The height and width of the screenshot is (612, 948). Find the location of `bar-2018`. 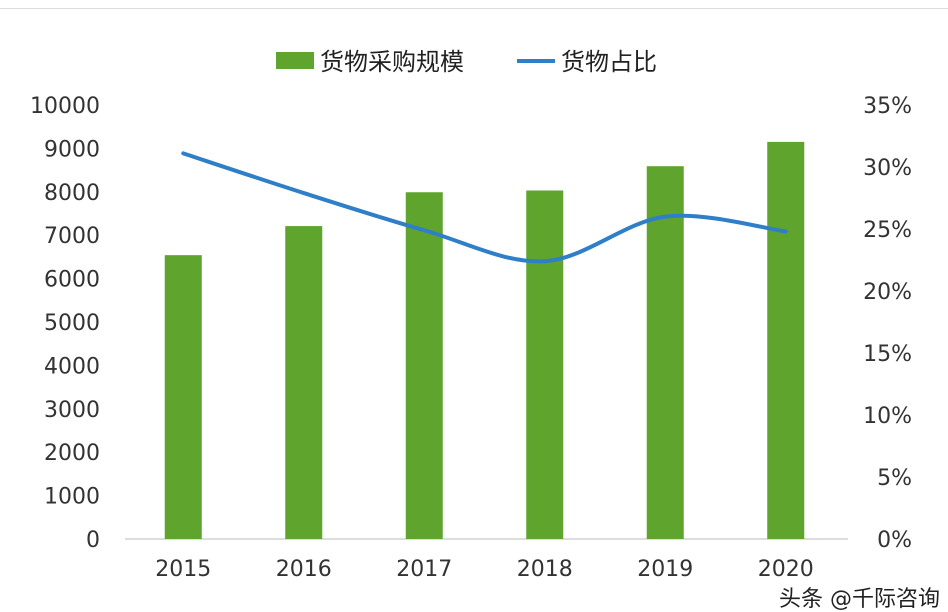

bar-2018 is located at coordinates (545, 365).